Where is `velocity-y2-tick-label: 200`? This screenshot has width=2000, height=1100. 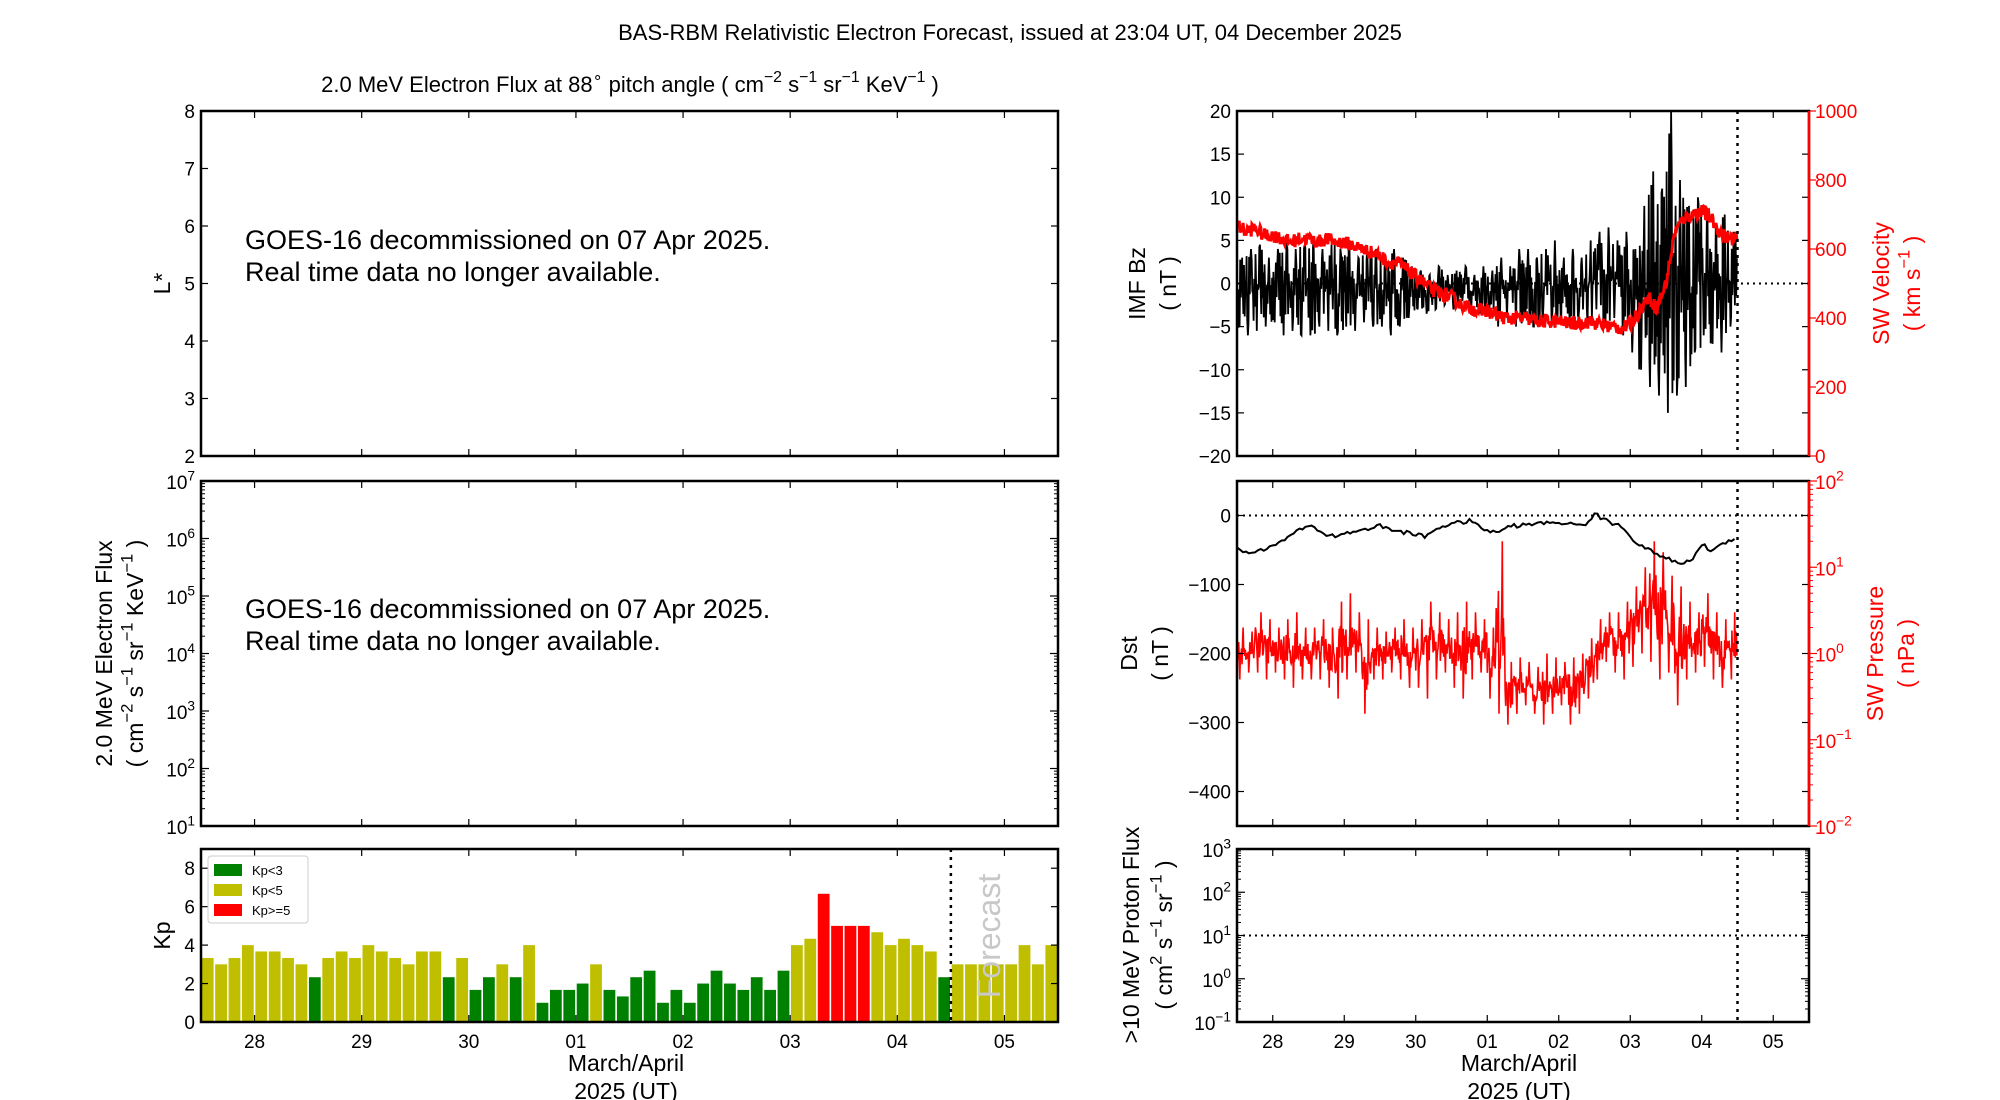
velocity-y2-tick-label: 200 is located at coordinates (1831, 388).